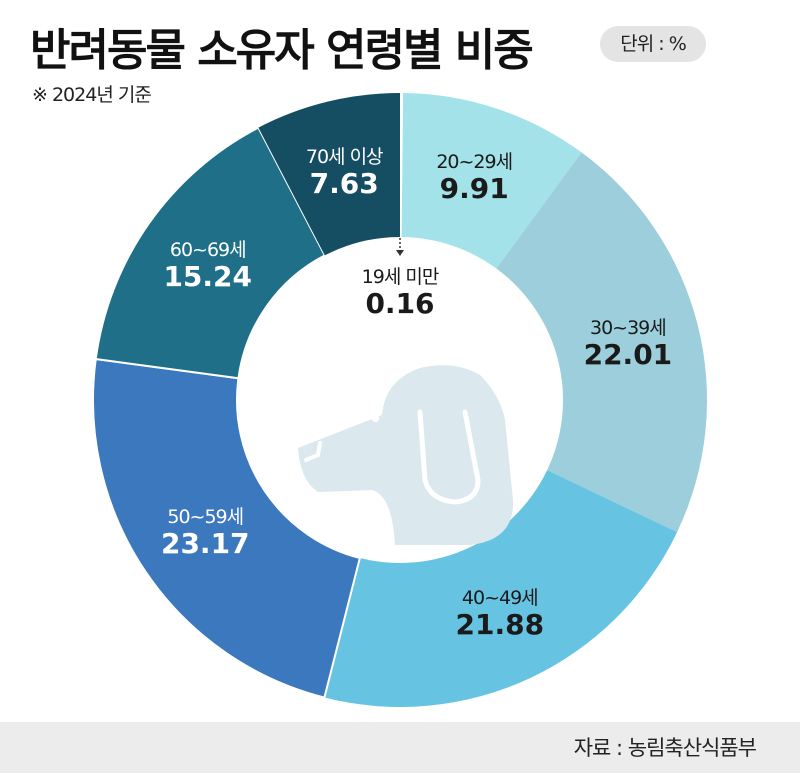  Describe the element at coordinates (208, 276) in the screenshot. I see `segment-value: 15.24` at that location.